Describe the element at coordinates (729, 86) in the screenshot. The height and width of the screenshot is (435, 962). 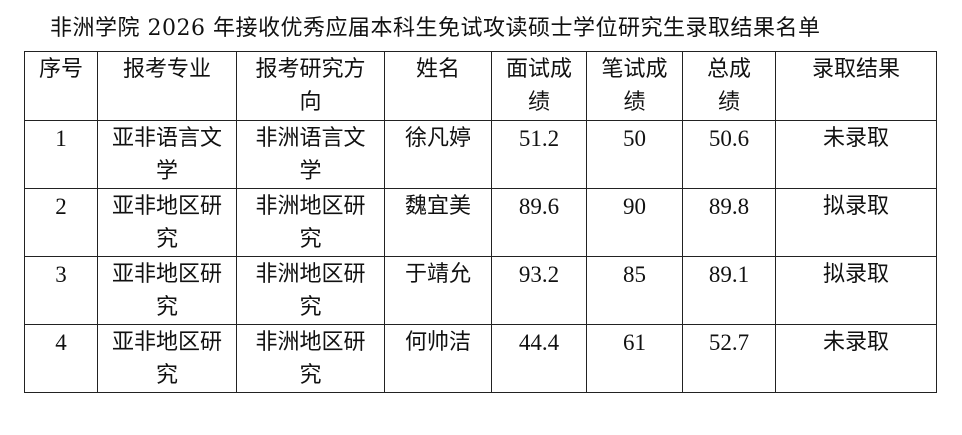
I see `header-total-score: 总成绩` at that location.